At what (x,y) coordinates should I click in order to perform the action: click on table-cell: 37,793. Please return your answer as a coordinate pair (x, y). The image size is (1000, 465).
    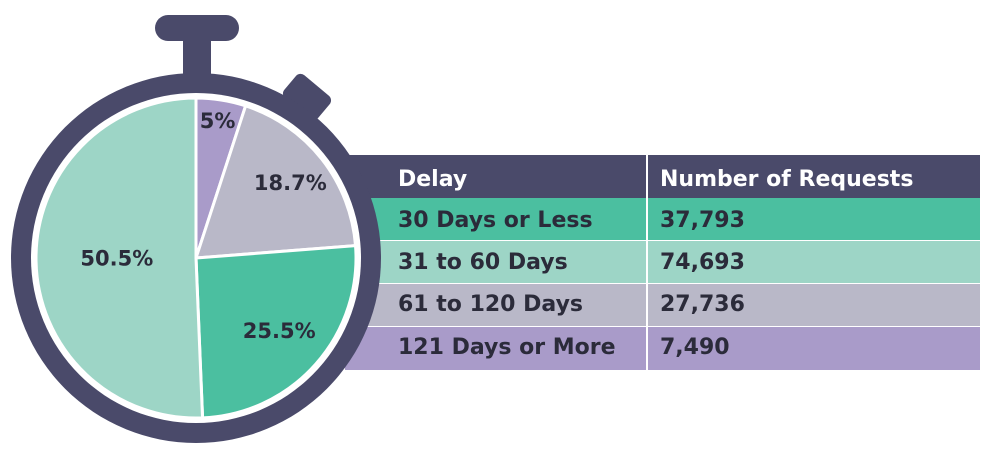
    Looking at the image, I should click on (702, 220).